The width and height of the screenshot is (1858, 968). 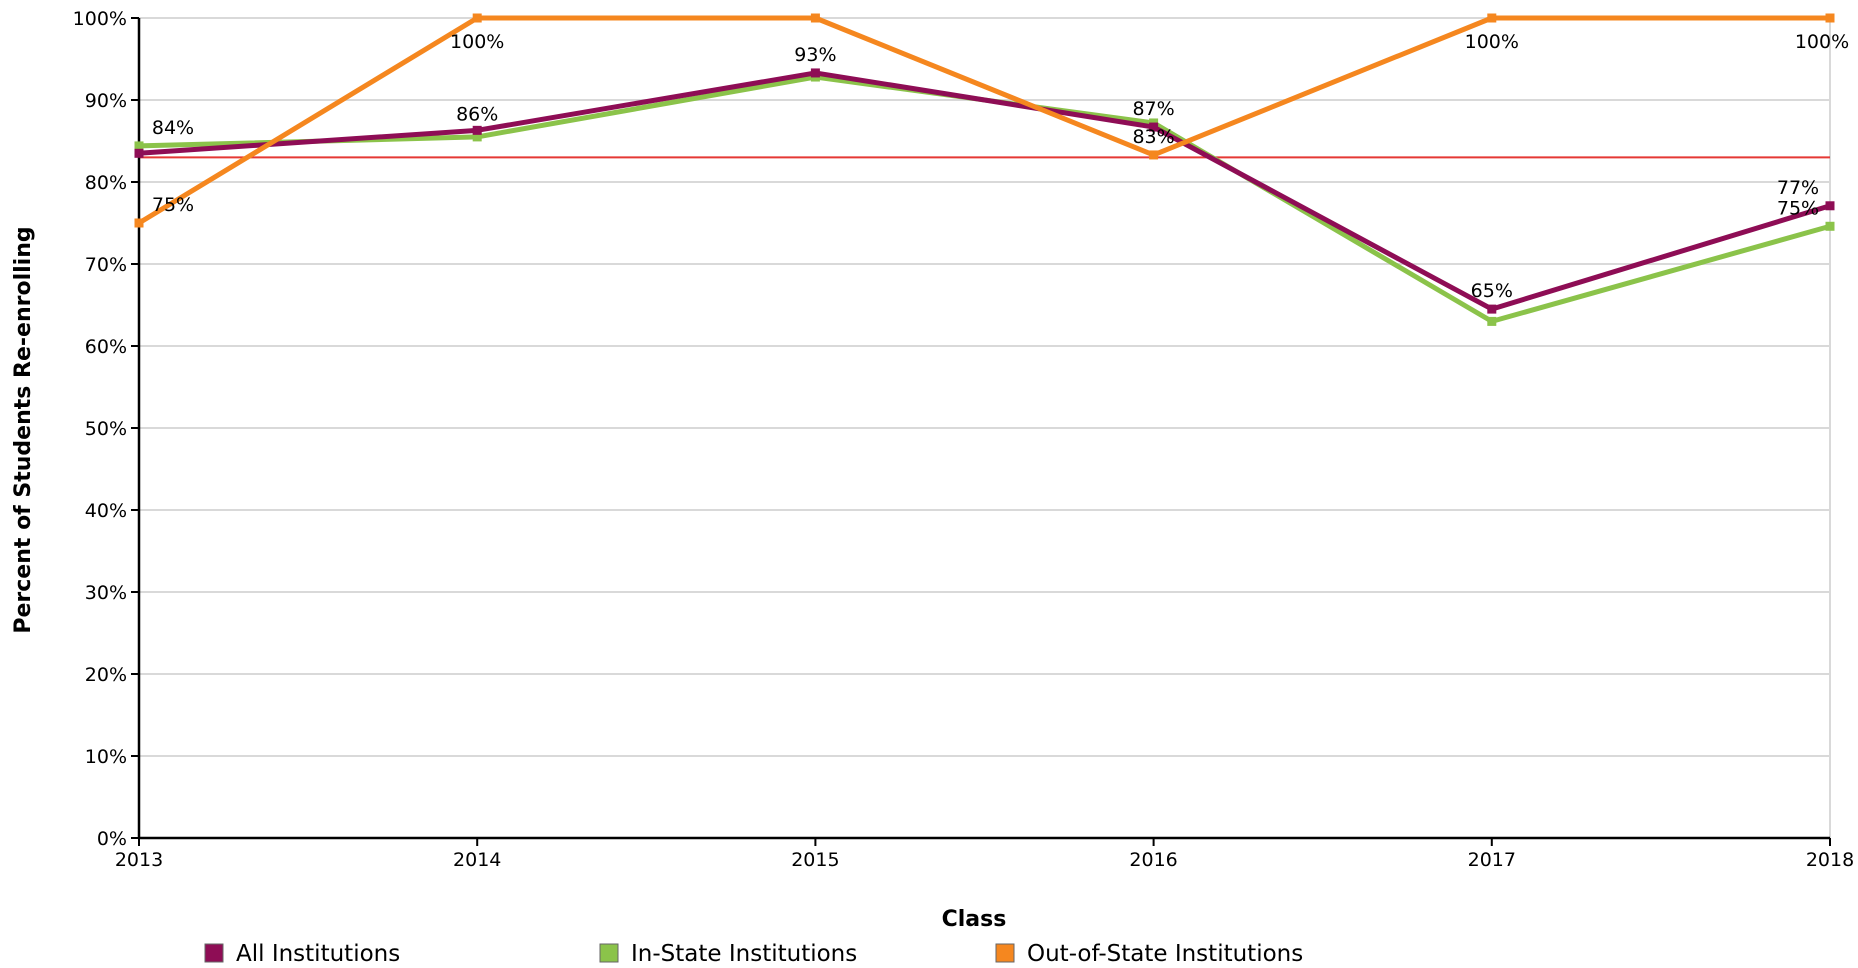 What do you see at coordinates (106, 593) in the screenshot?
I see `y-tick-label: 30%` at bounding box center [106, 593].